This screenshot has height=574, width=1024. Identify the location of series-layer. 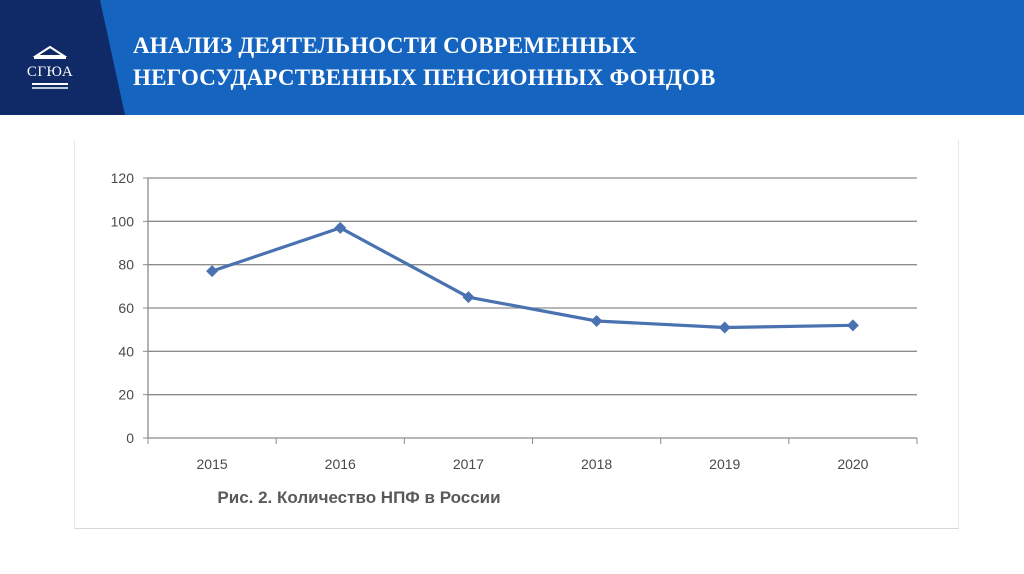
(532, 277).